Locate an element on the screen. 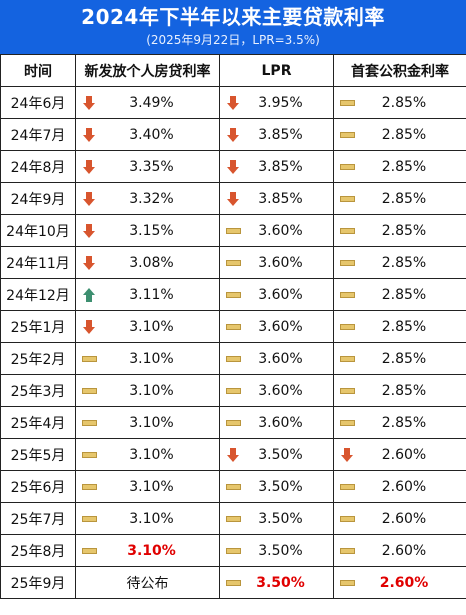  table-row: 24年12月 3.11% 3.60% 2.85% is located at coordinates (233, 294).